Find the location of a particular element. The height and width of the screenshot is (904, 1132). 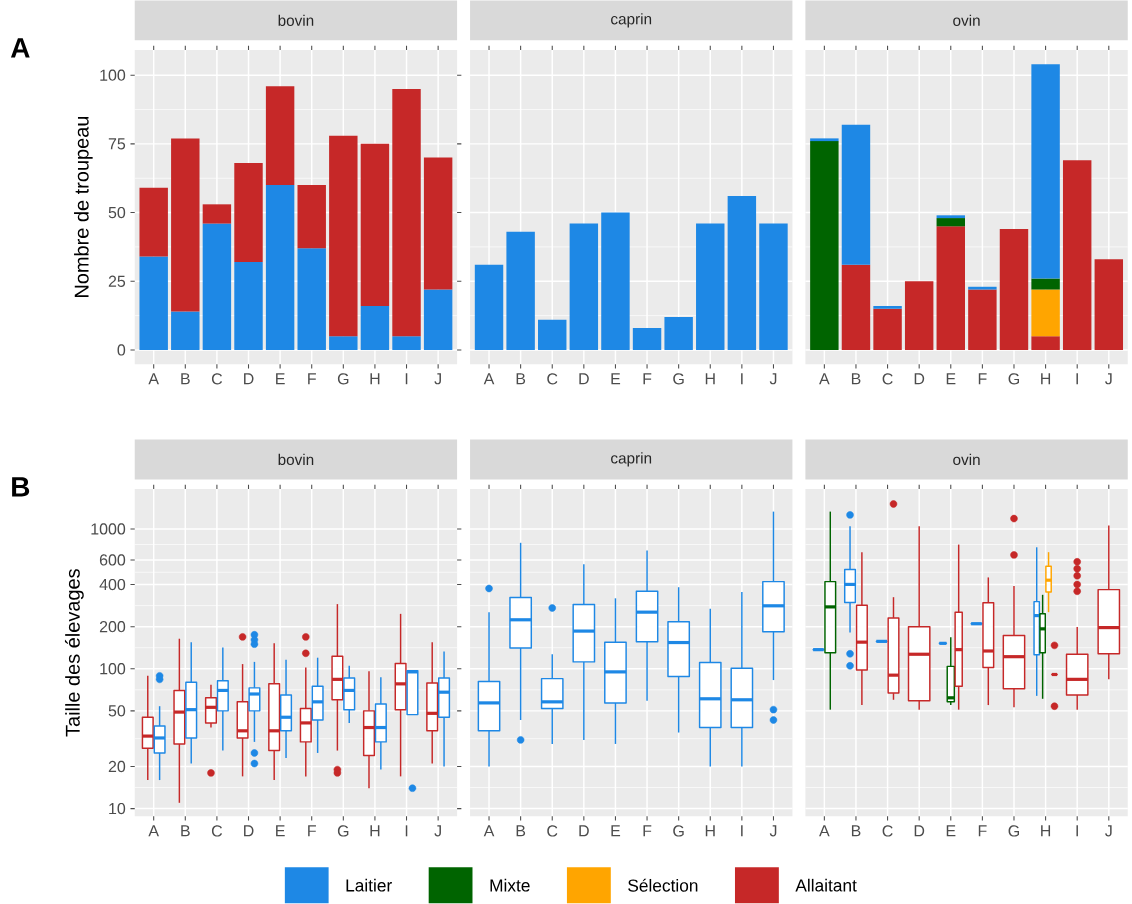

y-tick-label: 600 is located at coordinates (112, 560).